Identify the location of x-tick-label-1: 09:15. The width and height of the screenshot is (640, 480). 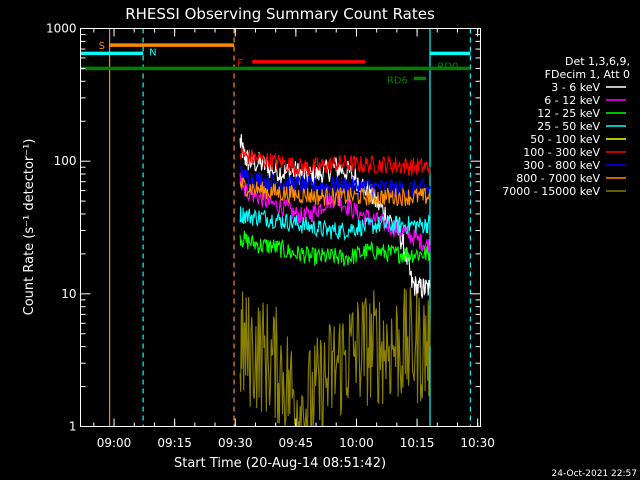
(174, 443).